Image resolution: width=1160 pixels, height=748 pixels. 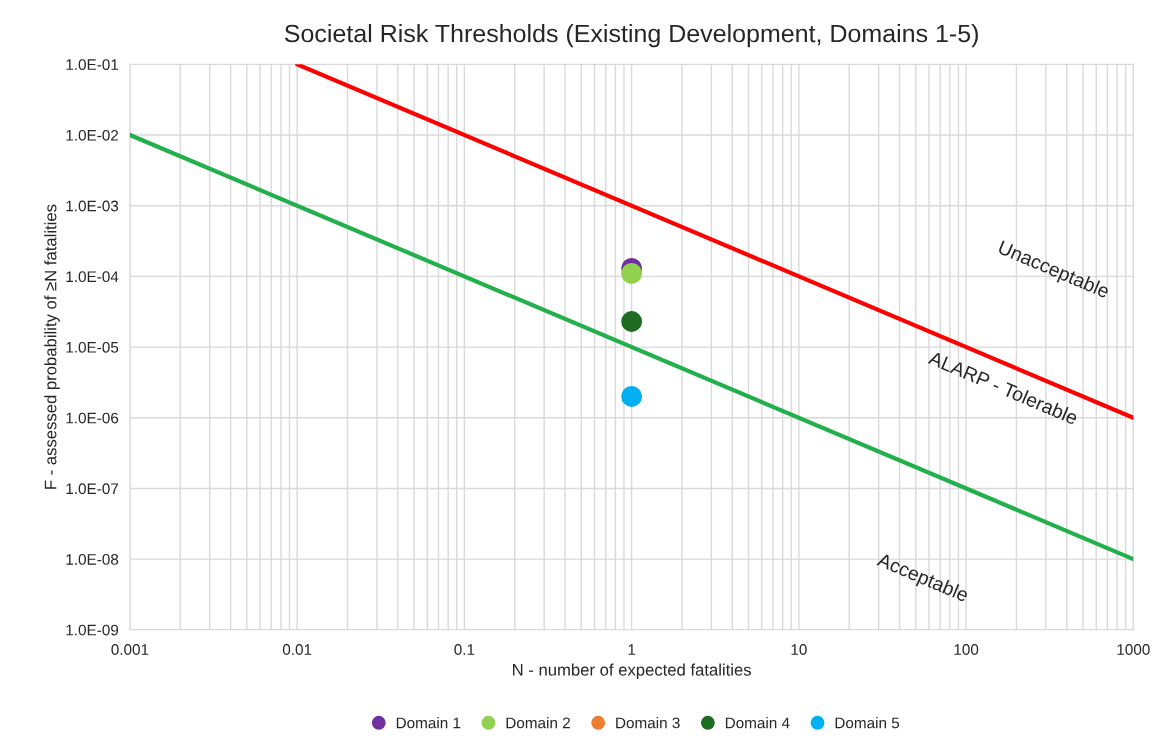 I want to click on x-tick-label: 1000, so click(x=1133, y=649).